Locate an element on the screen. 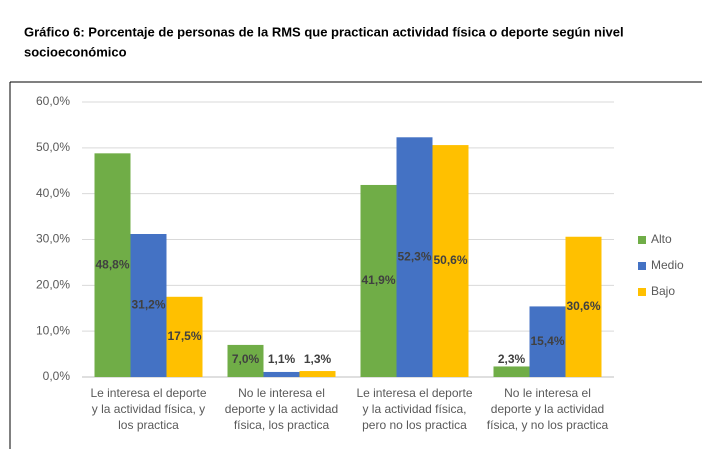 The width and height of the screenshot is (702, 449). y-tick-label: 60,0% is located at coordinates (53, 101).